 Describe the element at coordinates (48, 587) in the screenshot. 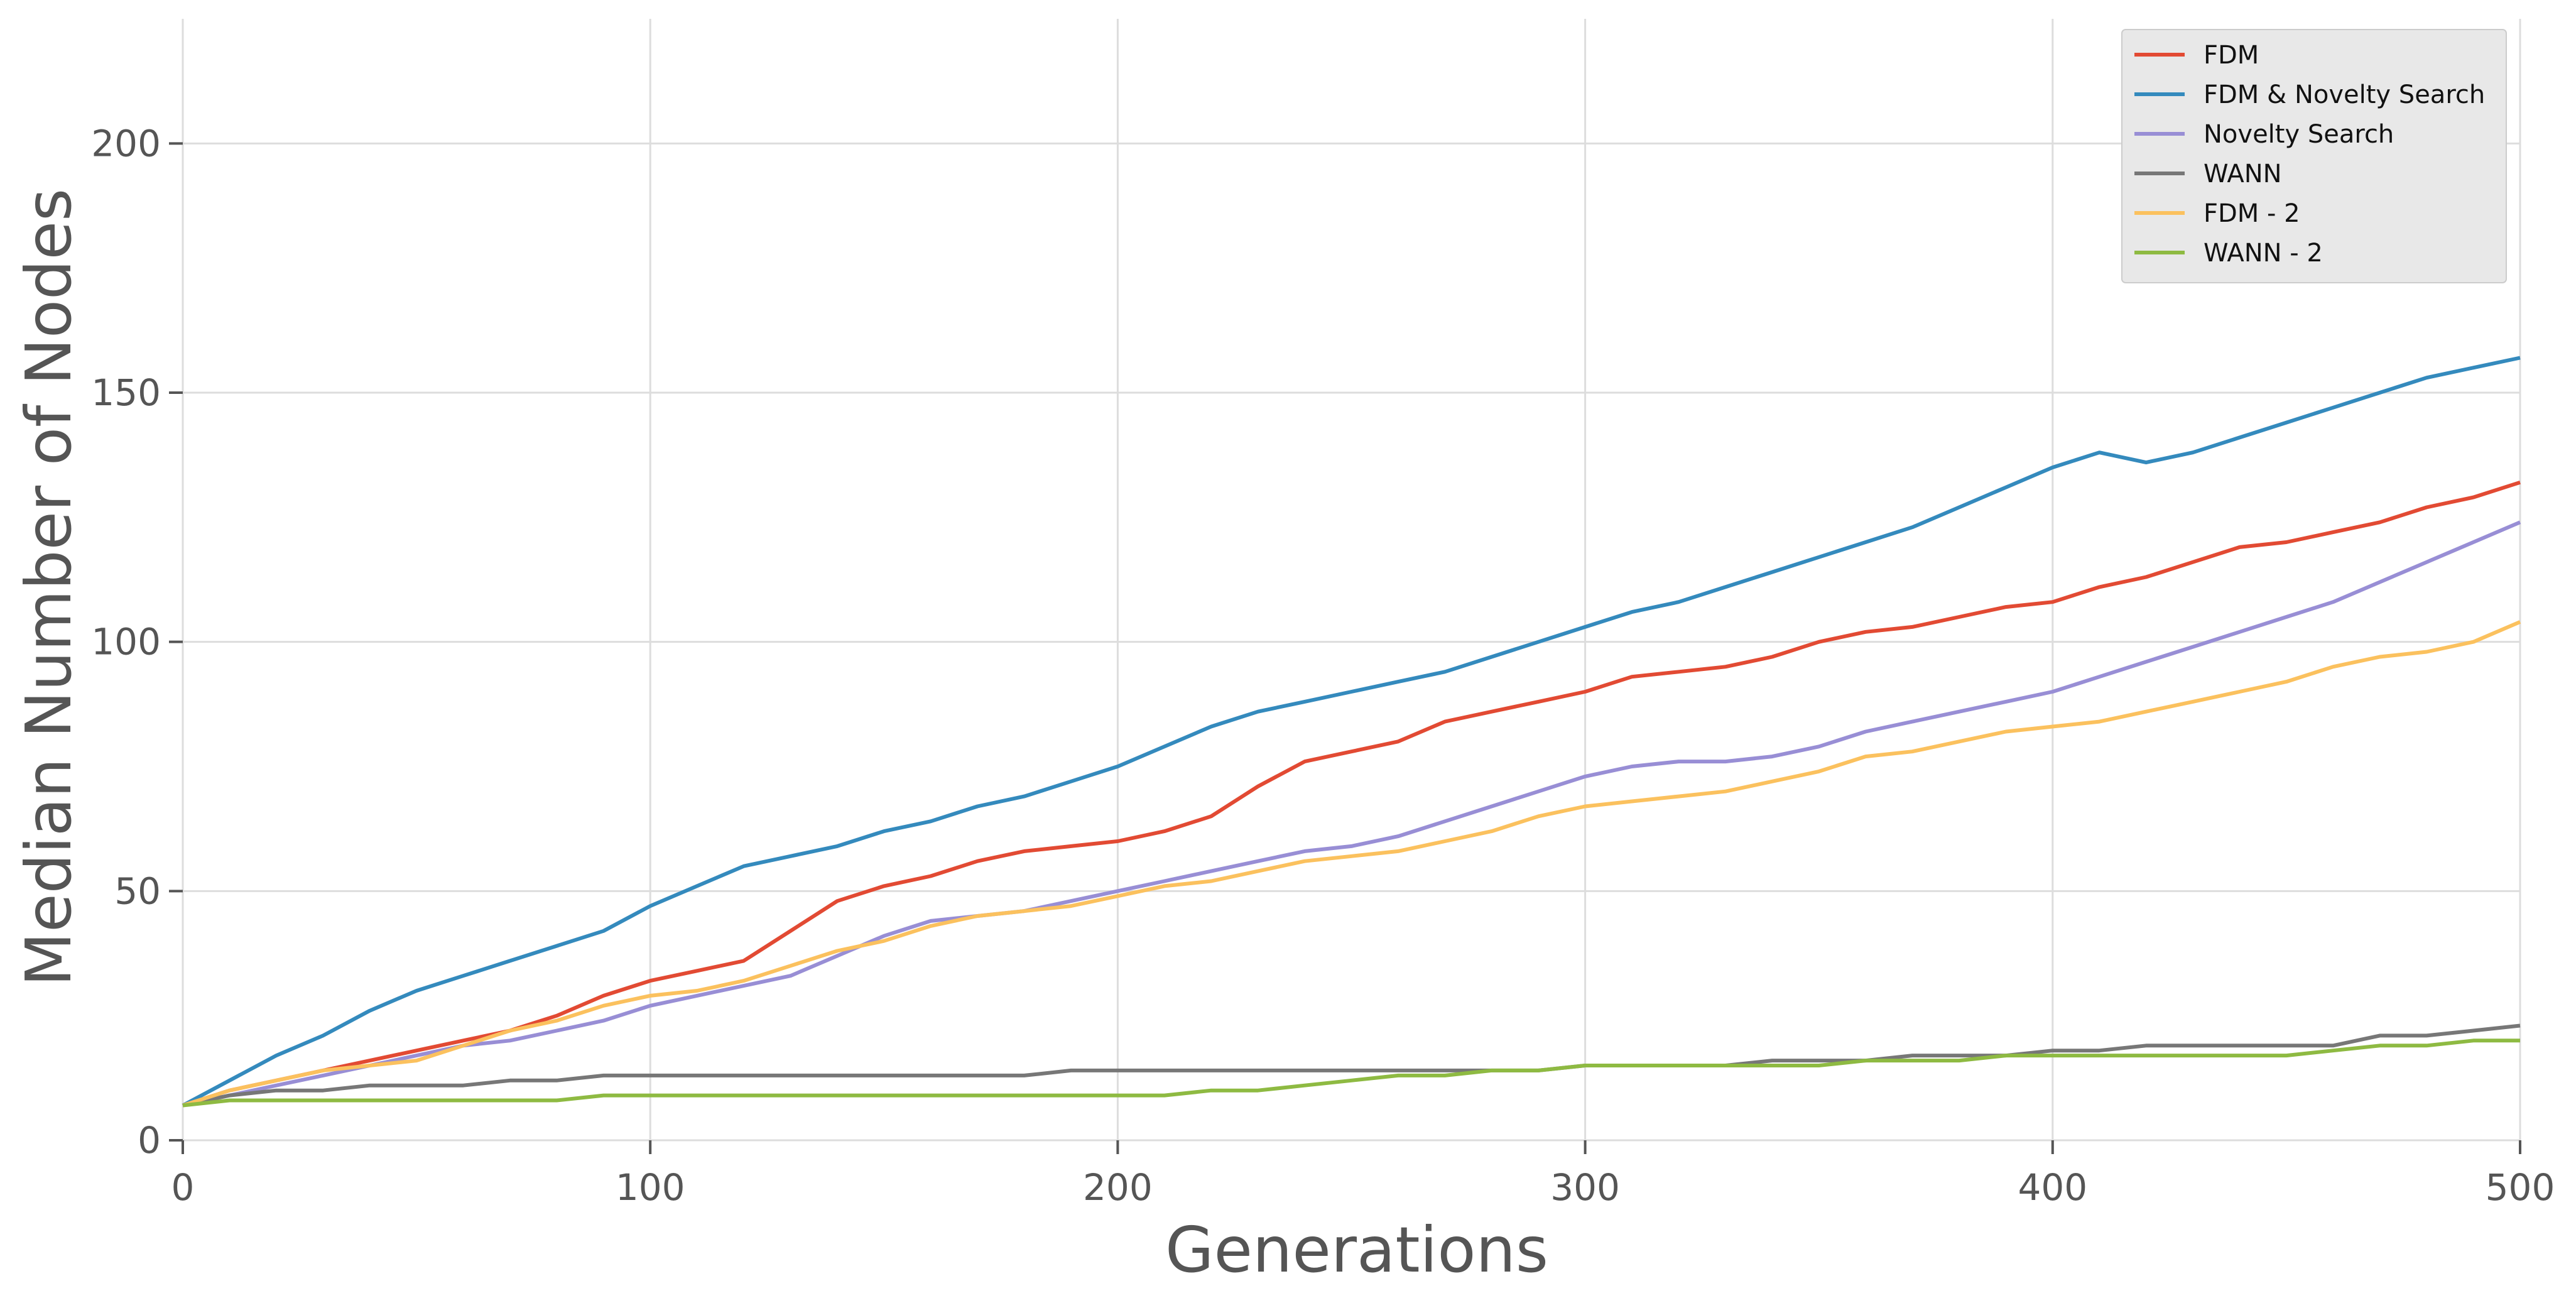

I see `y-axis-title: Median Number of Nodes` at that location.